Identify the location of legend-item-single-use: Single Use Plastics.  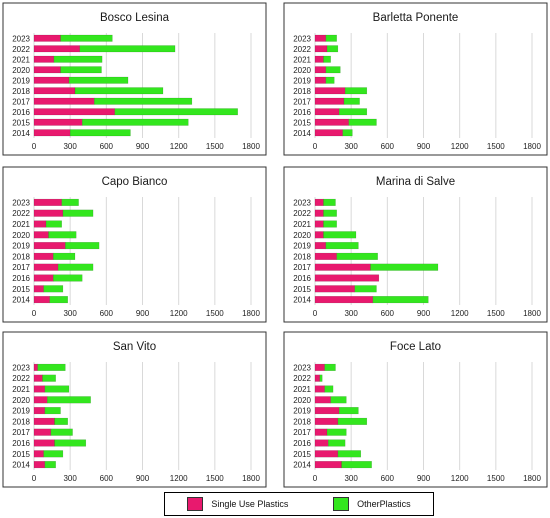
(237, 504).